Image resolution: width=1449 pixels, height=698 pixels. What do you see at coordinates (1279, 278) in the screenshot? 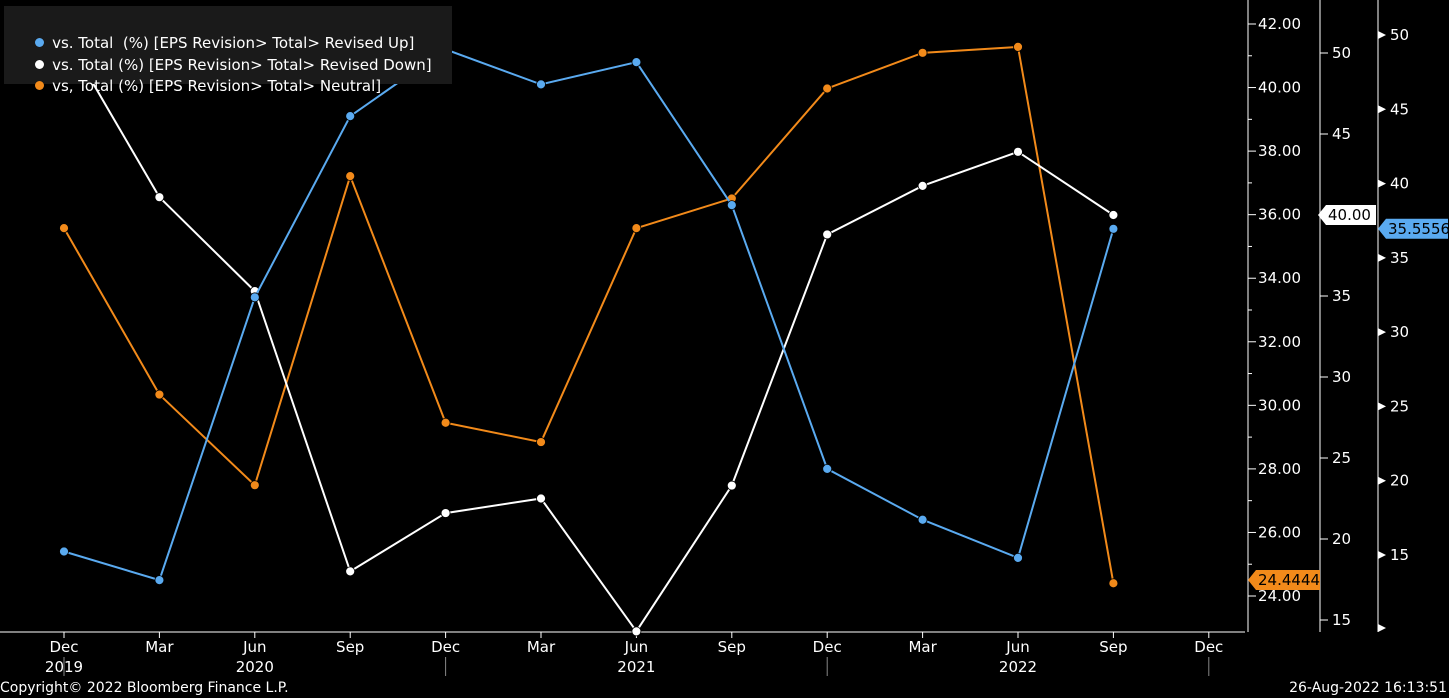
I see `y-axis1-label: 34.00` at bounding box center [1279, 278].